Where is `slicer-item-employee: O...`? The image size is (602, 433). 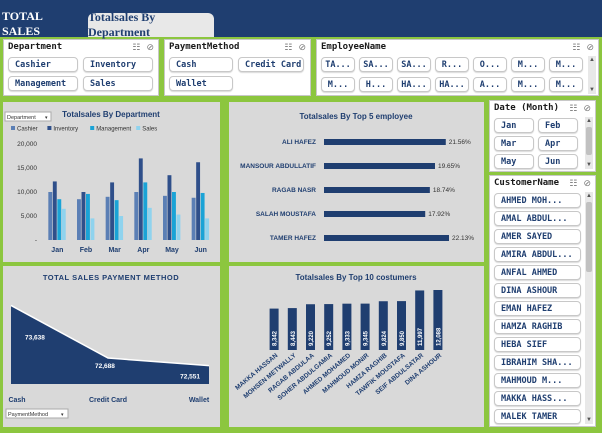 slicer-item-employee: O... is located at coordinates (490, 64).